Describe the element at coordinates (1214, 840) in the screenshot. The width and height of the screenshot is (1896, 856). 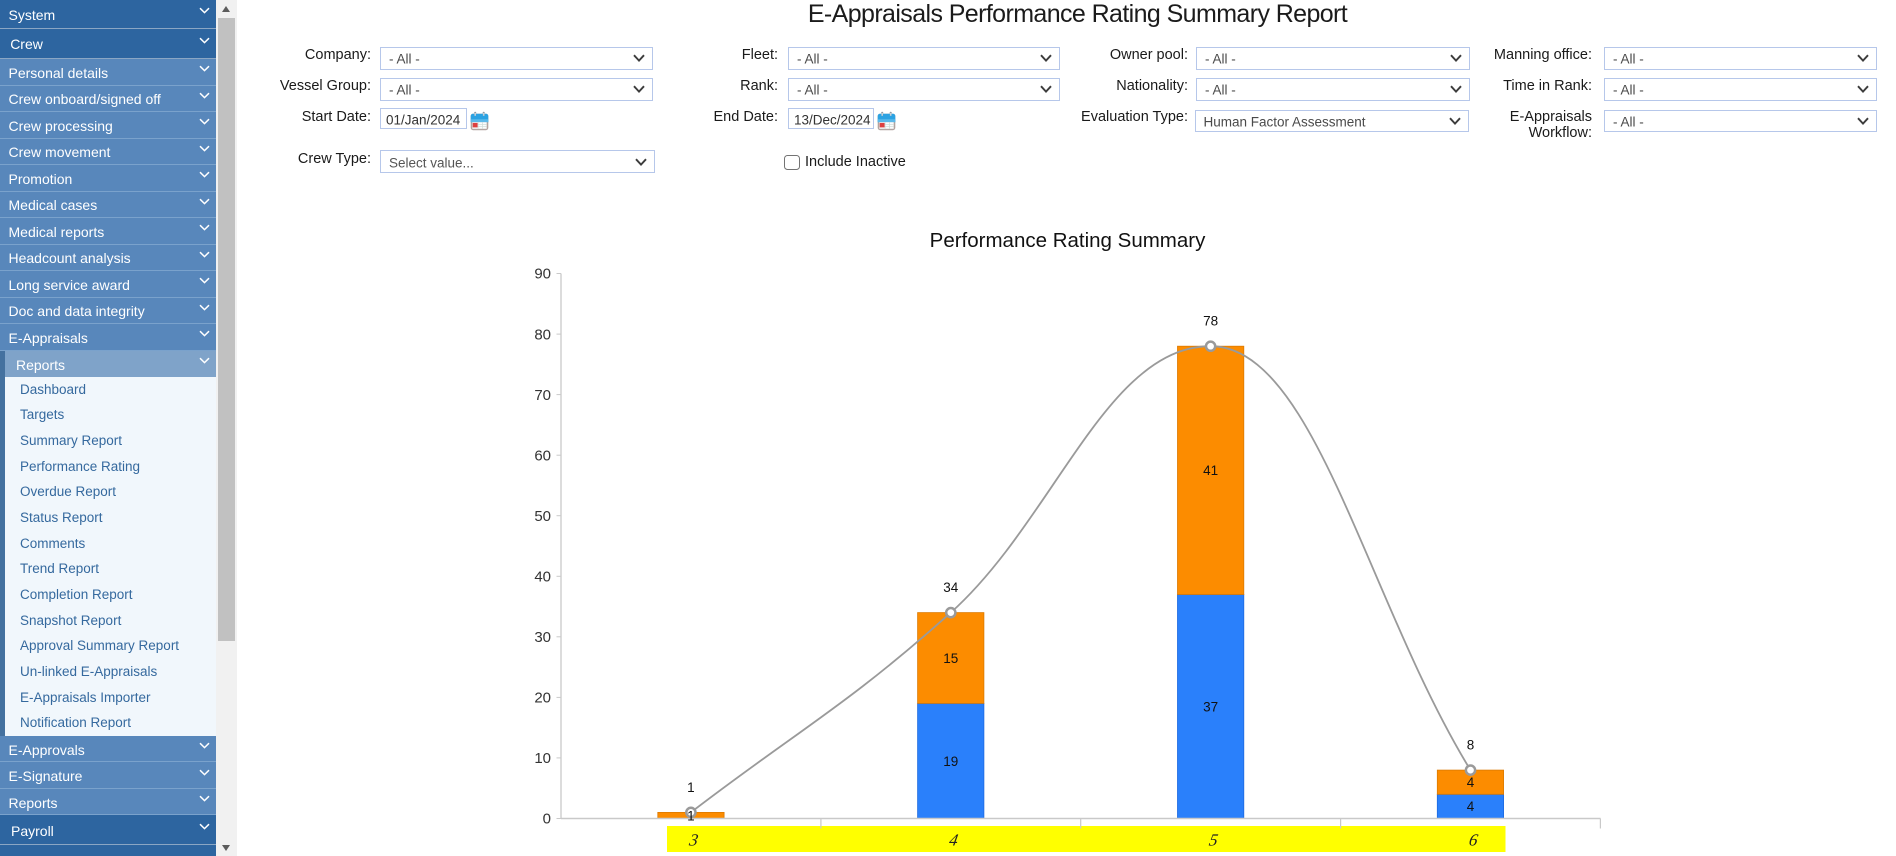
I see `svg-text: 5` at that location.